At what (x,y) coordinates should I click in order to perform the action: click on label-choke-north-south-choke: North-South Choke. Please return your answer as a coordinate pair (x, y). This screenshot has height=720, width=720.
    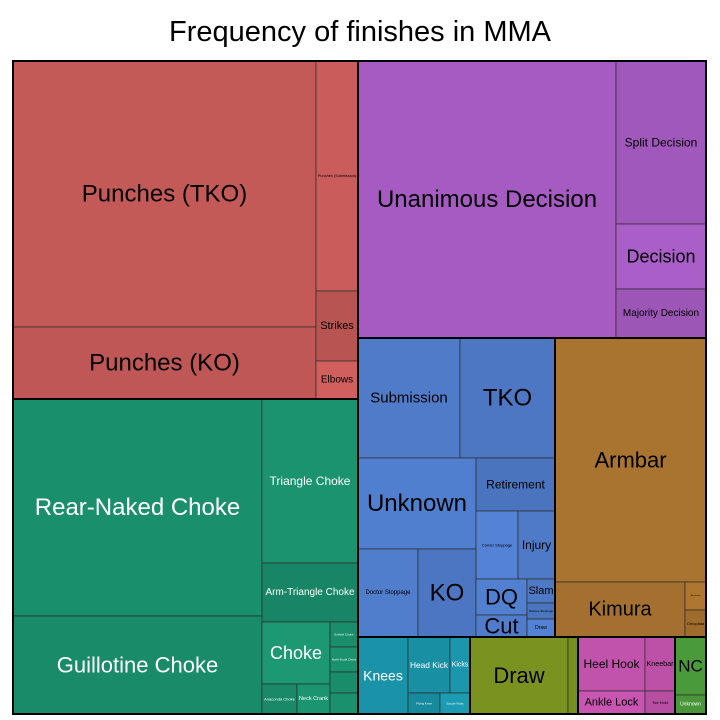
    Looking at the image, I should click on (344, 660).